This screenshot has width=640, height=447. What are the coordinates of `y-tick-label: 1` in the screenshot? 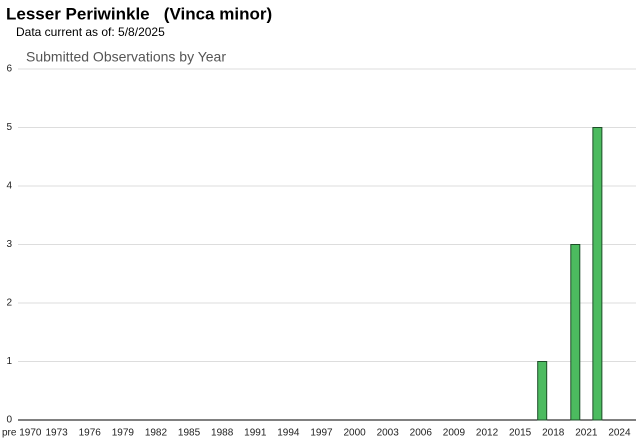 It's located at (9, 361).